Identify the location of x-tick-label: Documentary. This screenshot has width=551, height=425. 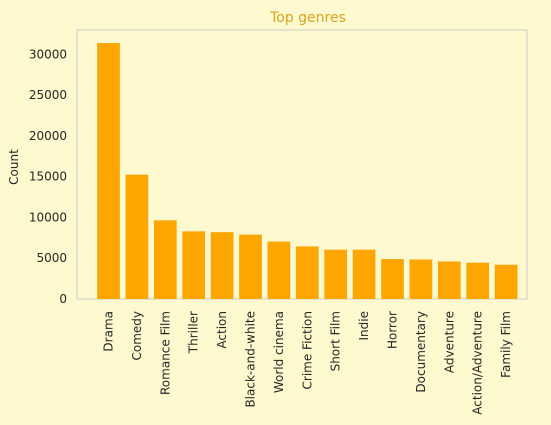
(421, 352).